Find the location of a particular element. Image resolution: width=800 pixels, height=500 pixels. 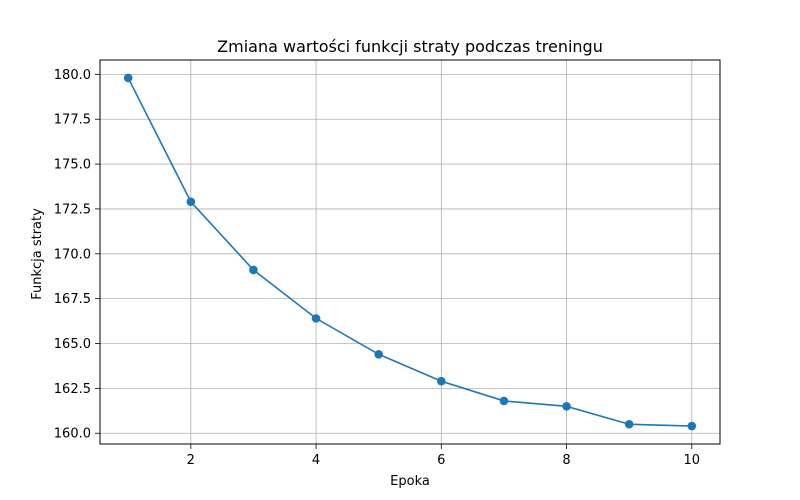

y-tick-label: 162.5 is located at coordinates (72, 389).